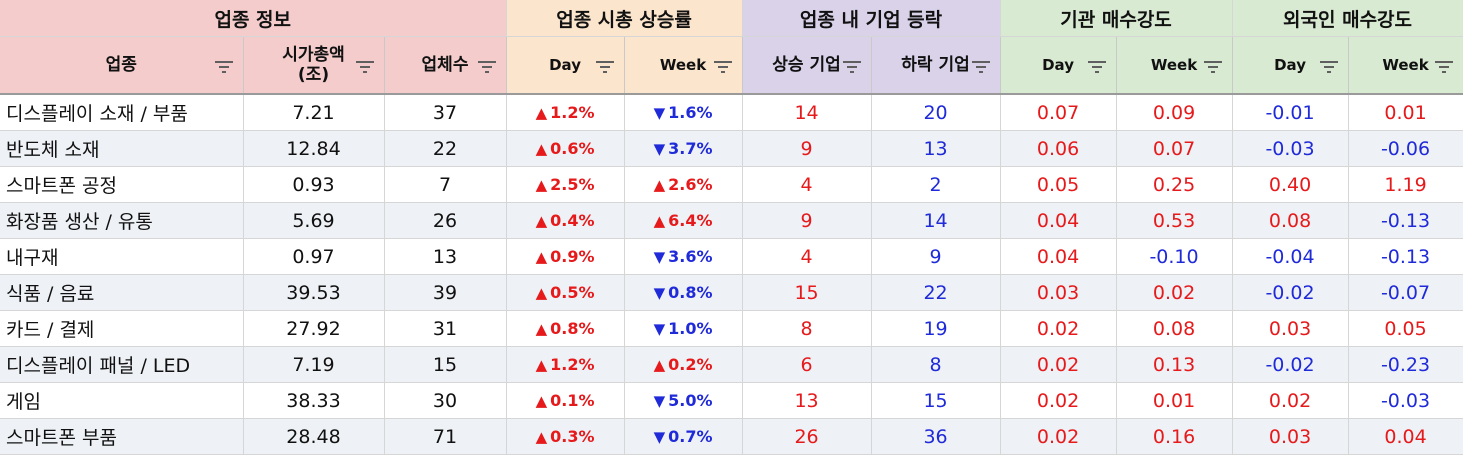 This screenshot has width=1463, height=455. What do you see at coordinates (122, 436) in the screenshot?
I see `cell-sector: 스마트폰 부품` at bounding box center [122, 436].